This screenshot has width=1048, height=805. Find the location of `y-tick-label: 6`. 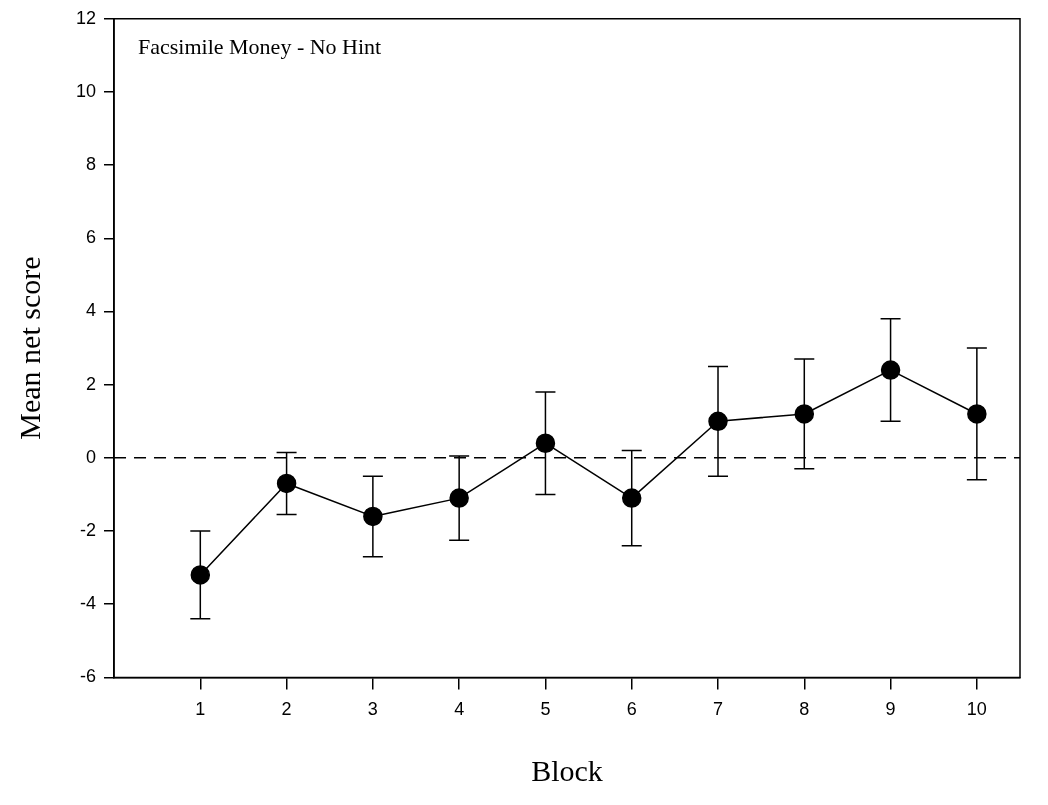

y-tick-label: 6 is located at coordinates (91, 237).